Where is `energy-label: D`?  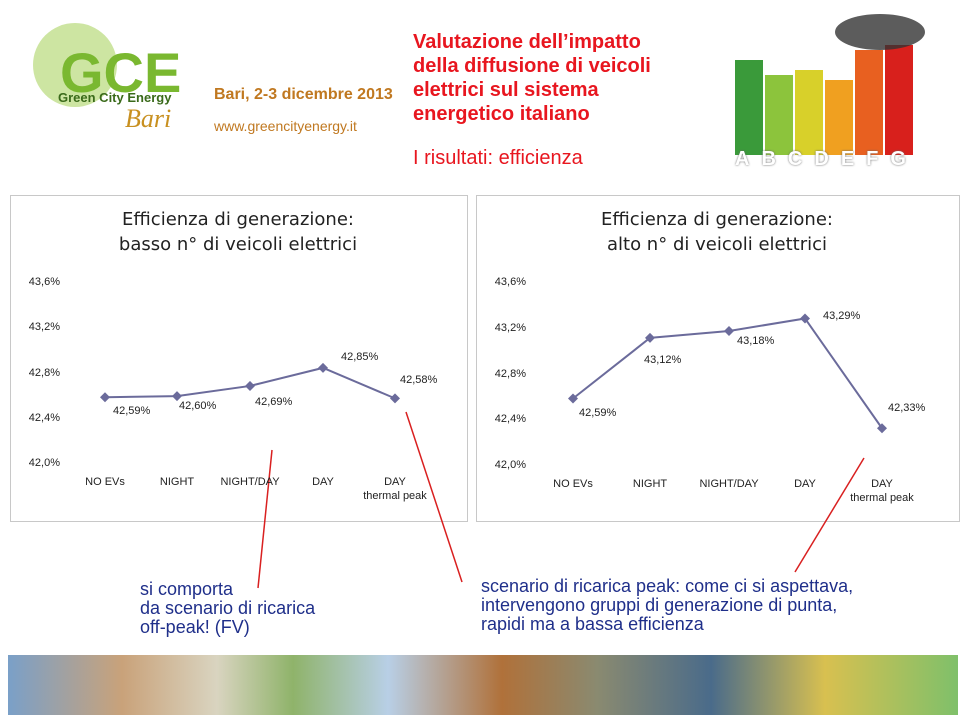
energy-label: D is located at coordinates (827, 159).